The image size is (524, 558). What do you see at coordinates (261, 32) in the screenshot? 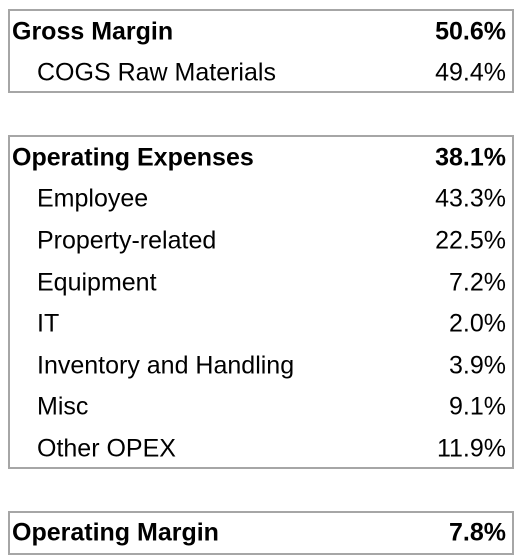
I see `gross-margin-row: Gross Margin 50.6%` at bounding box center [261, 32].